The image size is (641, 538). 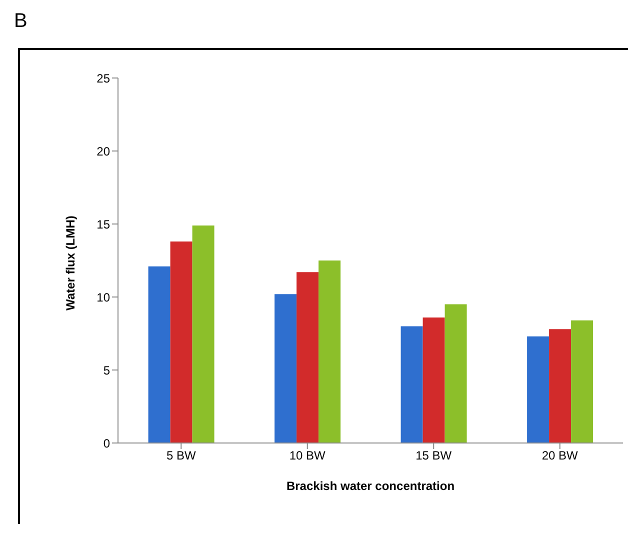 I want to click on y-tick-label: 15, so click(x=103, y=224).